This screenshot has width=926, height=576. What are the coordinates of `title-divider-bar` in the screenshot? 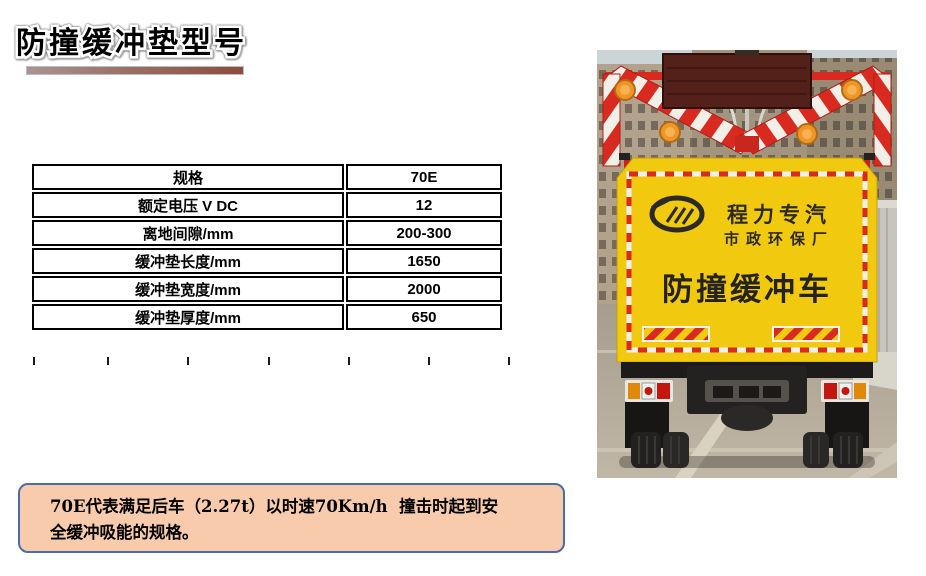 It's located at (135, 70).